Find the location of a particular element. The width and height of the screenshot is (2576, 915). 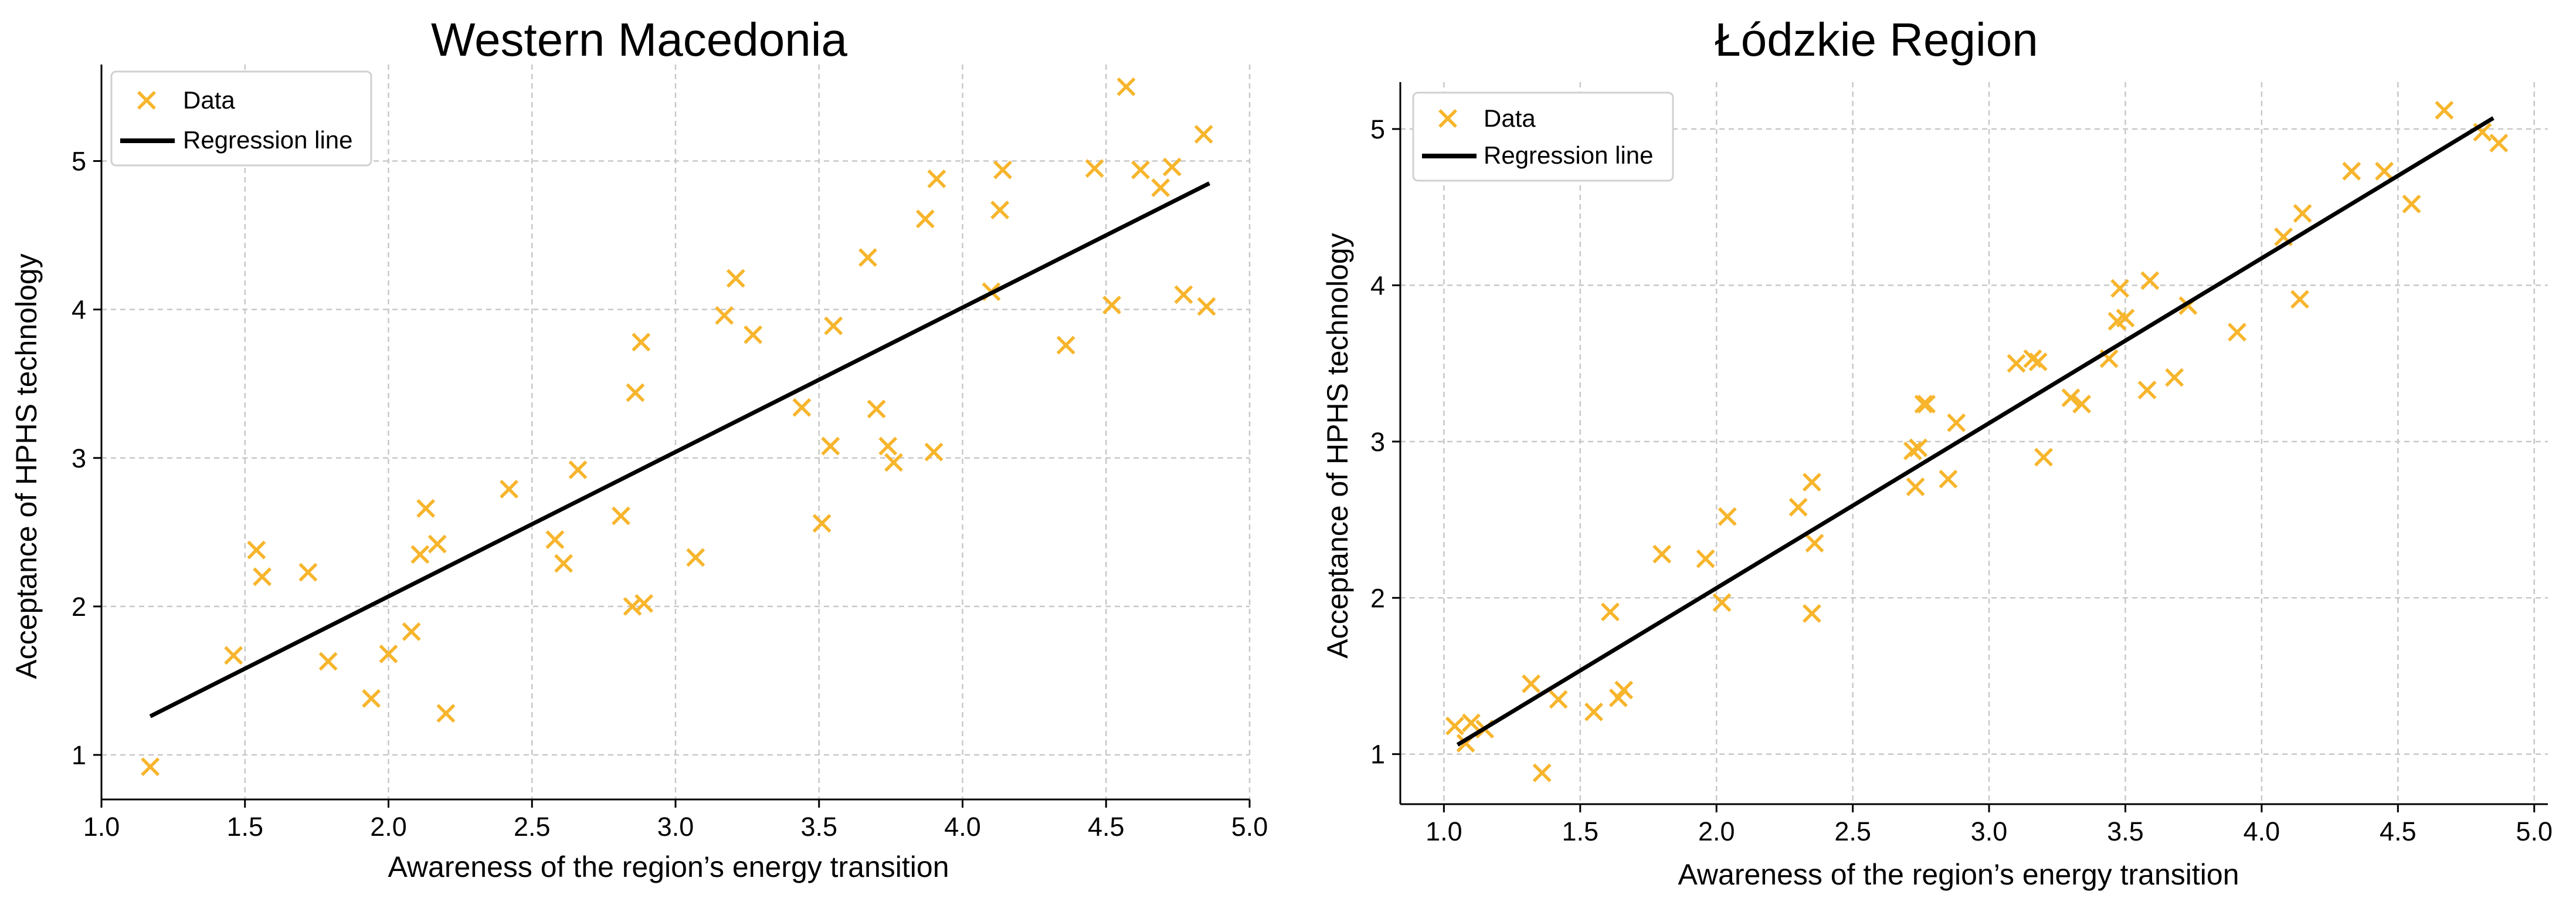

y-axis-label-1: Acceptance of HPHS technology is located at coordinates (26, 466).